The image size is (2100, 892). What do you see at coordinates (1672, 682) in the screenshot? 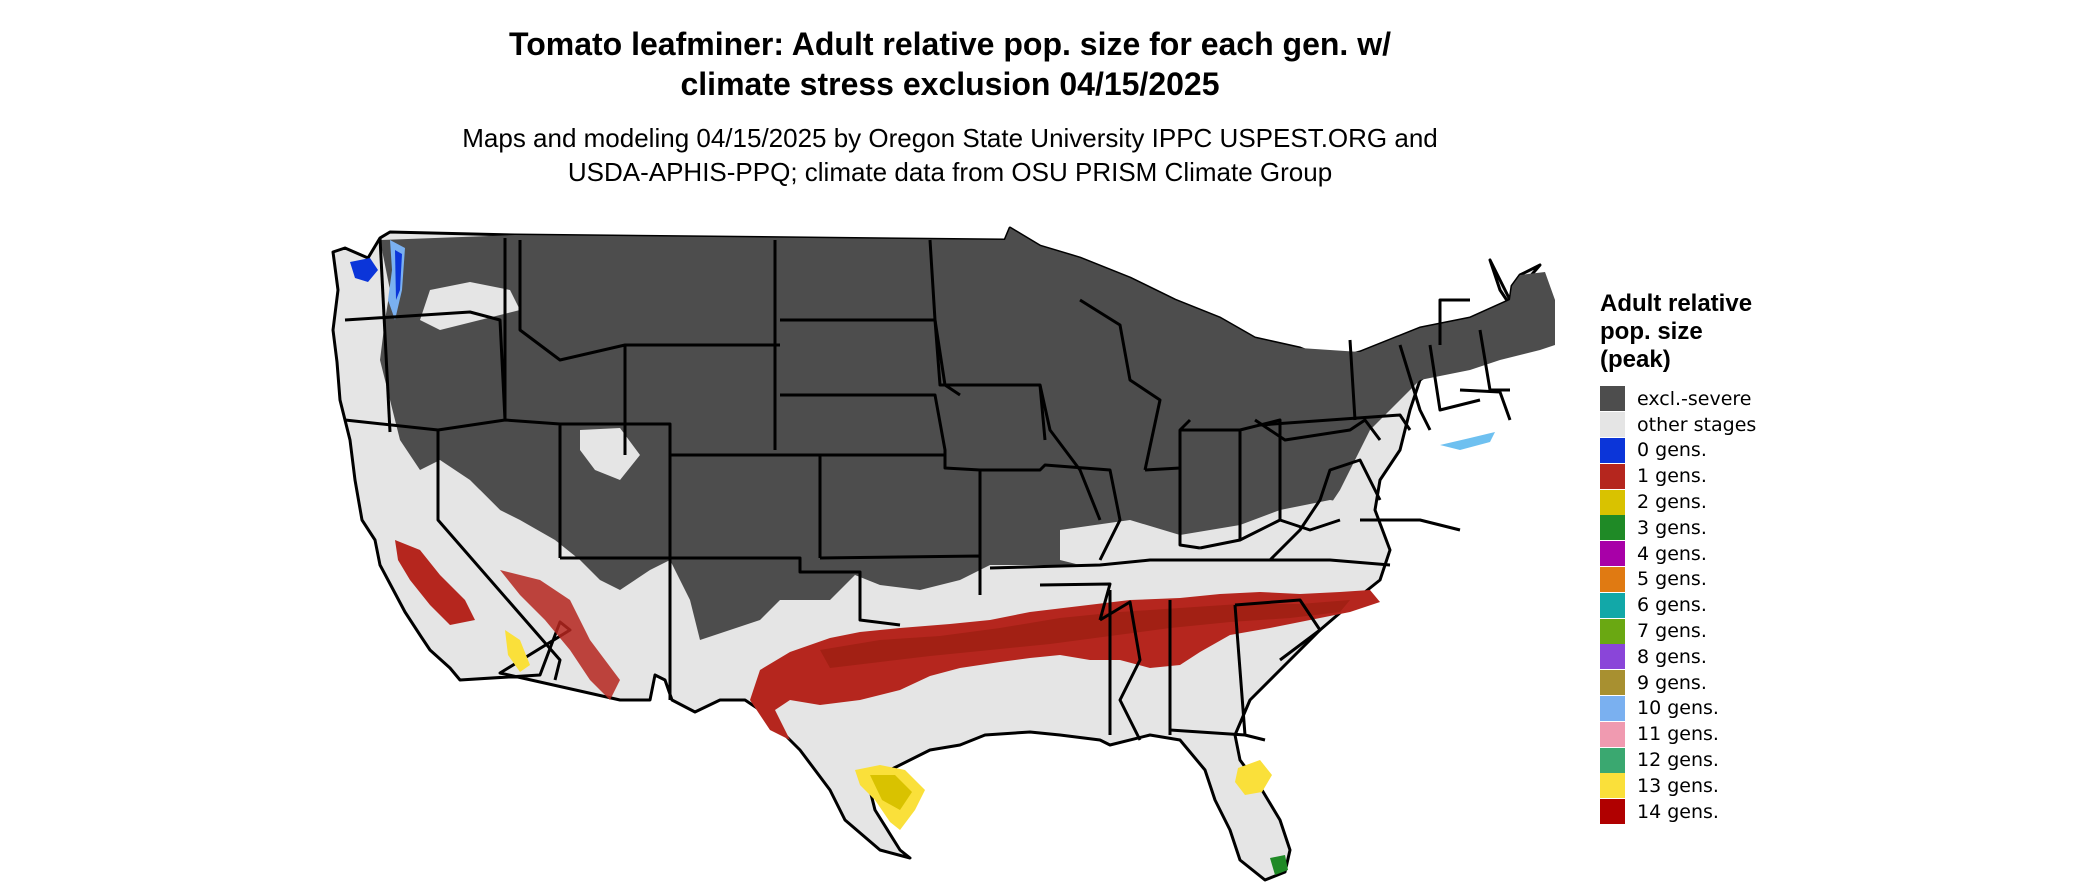
I see `legend-label: 9 gens.` at bounding box center [1672, 682].